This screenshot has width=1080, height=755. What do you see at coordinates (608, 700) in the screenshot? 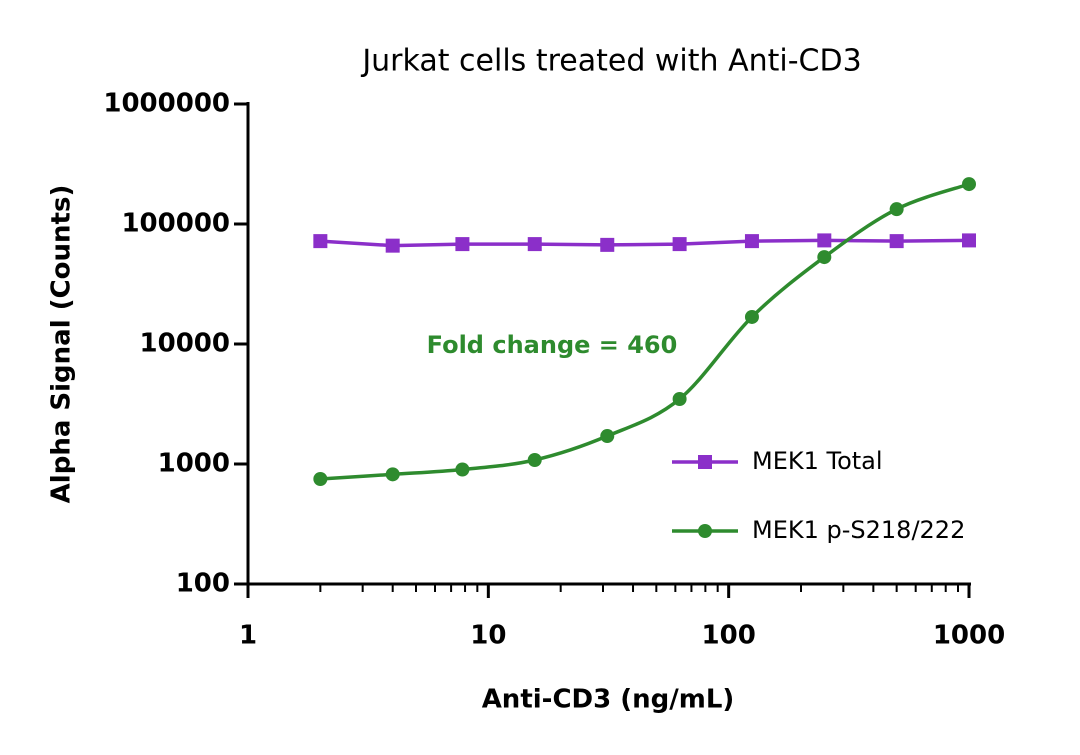
I see `x-axis-title: Anti-CD3 (ng/mL)` at bounding box center [608, 700].